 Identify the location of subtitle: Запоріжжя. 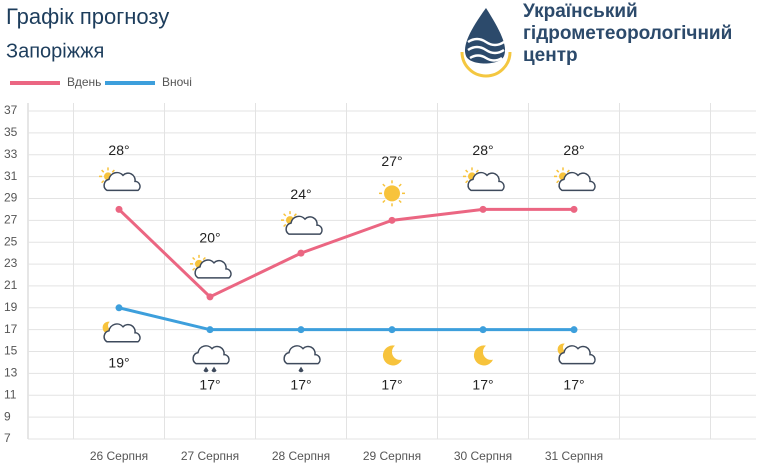
(55, 51).